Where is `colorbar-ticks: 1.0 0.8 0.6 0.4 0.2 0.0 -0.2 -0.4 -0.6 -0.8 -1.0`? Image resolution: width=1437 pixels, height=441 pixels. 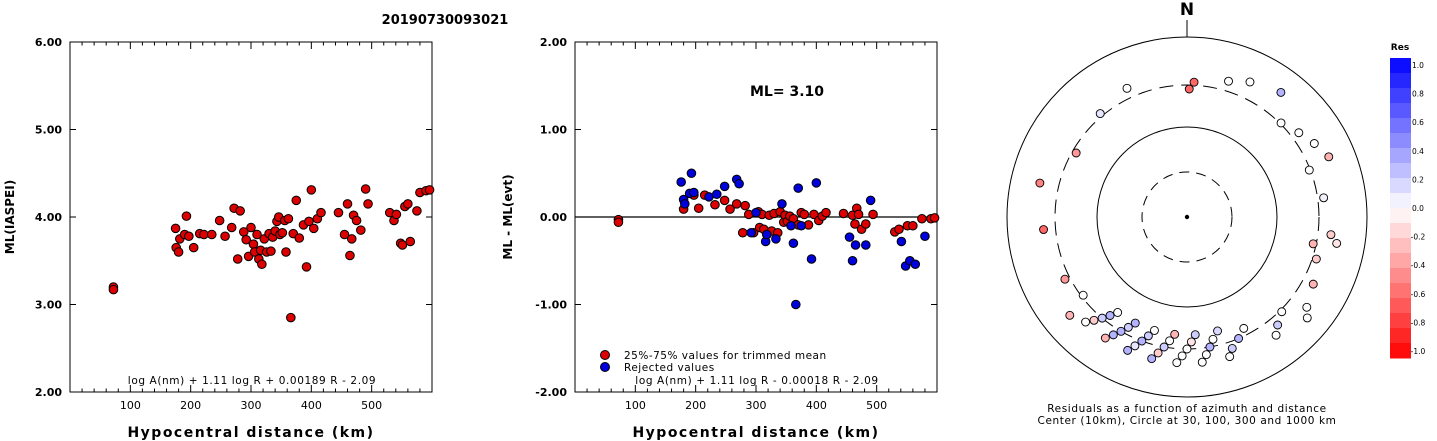 colorbar-ticks: 1.0 0.8 0.6 0.4 0.2 0.0 -0.2 -0.4 -0.6 -0.8 -1.0 is located at coordinates (1418, 208).